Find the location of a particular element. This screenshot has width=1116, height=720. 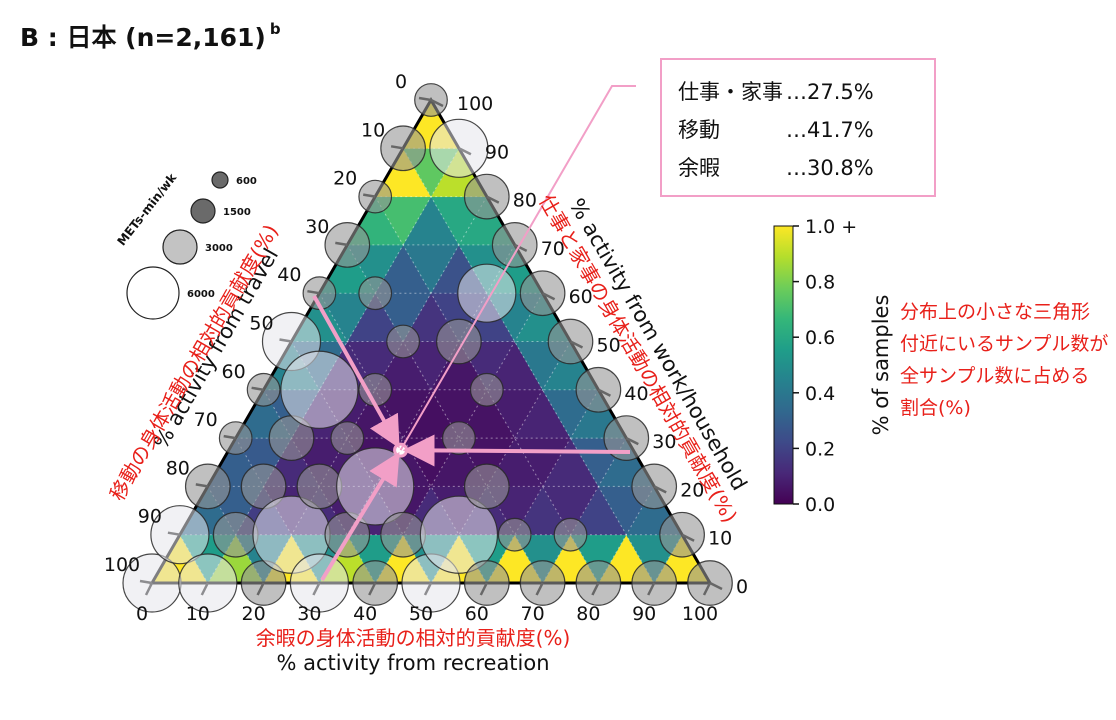

heading-superscript: b is located at coordinates (275, 28).